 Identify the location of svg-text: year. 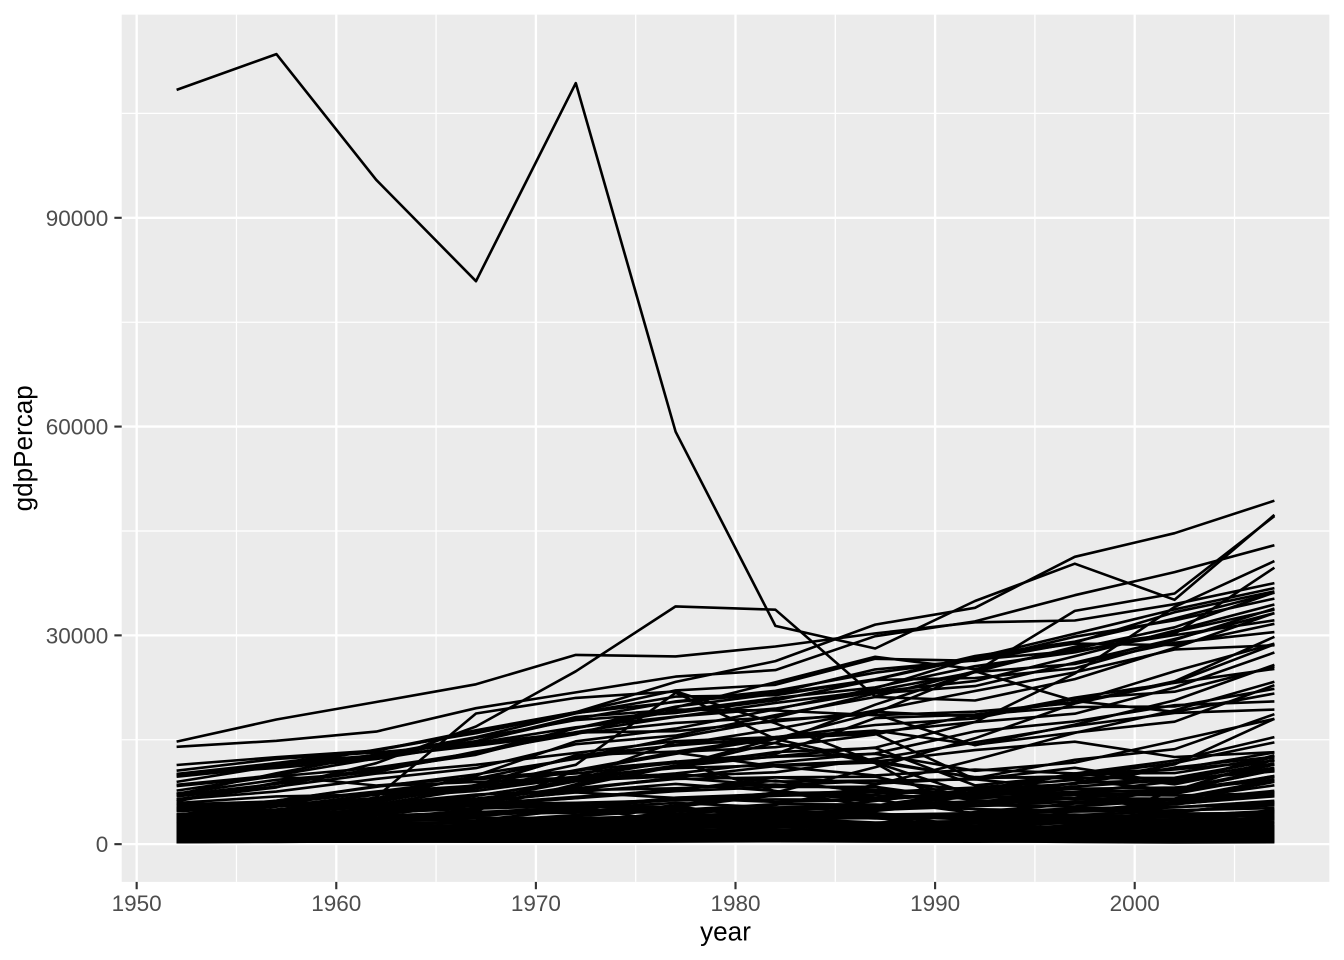
(725, 932).